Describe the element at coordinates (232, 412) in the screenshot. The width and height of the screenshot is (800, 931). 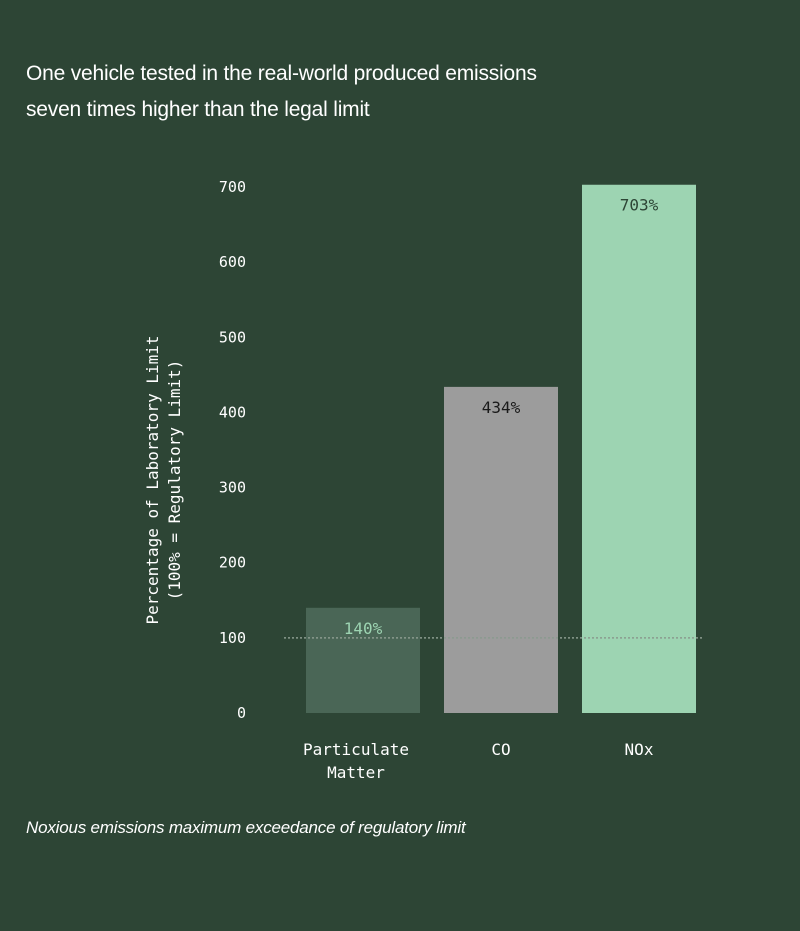
I see `y-tick-label-400: 400` at that location.